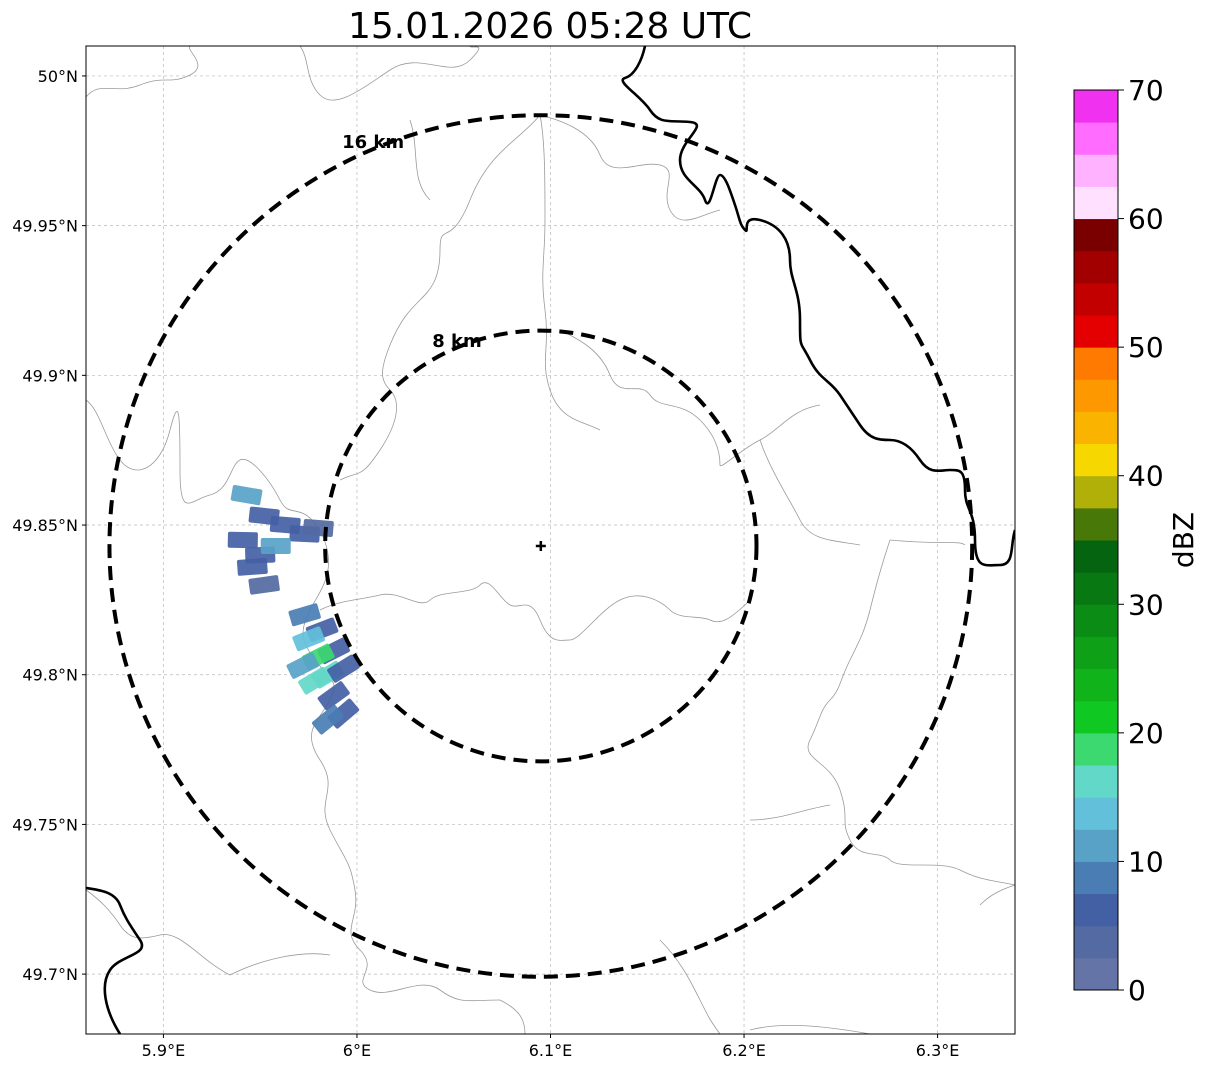 The height and width of the screenshot is (1069, 1207). What do you see at coordinates (457, 341) in the screenshot?
I see `range-ring-label-8km: 8 km` at bounding box center [457, 341].